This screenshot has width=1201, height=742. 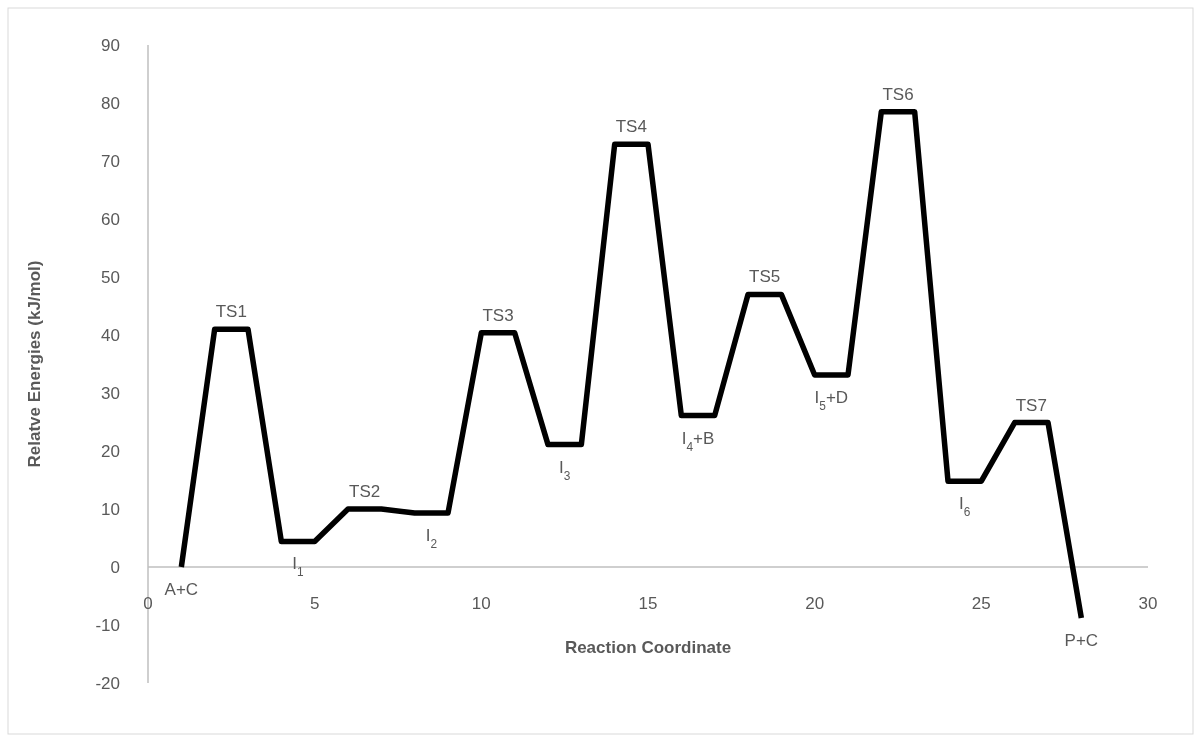 I want to click on annotation: TS4, so click(x=631, y=127).